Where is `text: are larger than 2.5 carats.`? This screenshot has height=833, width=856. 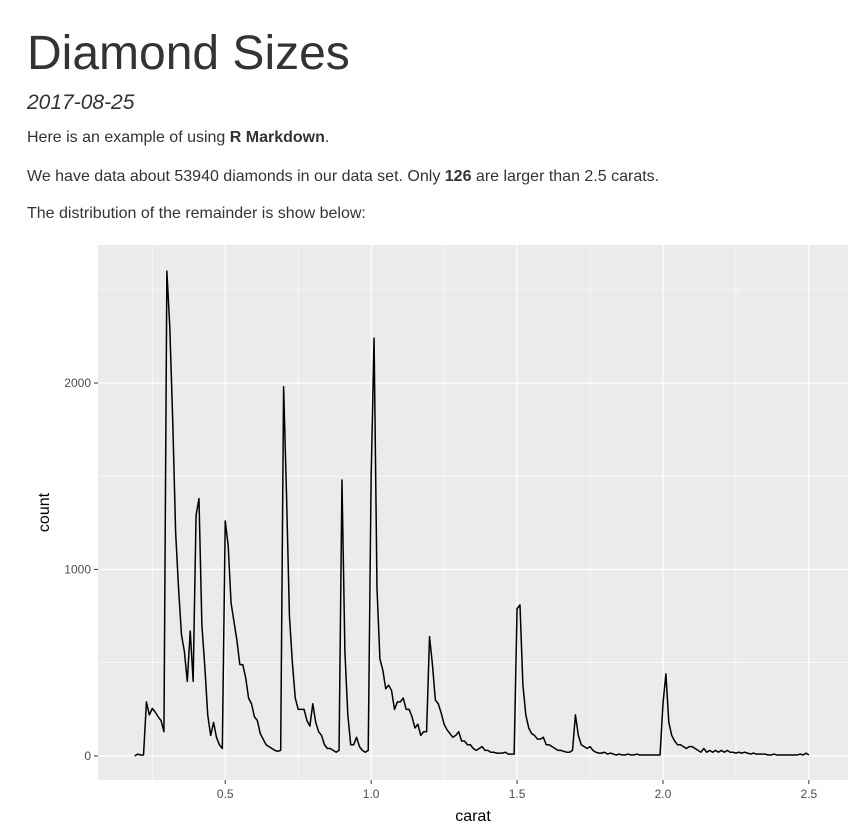 text: are larger than 2.5 carats. is located at coordinates (565, 176).